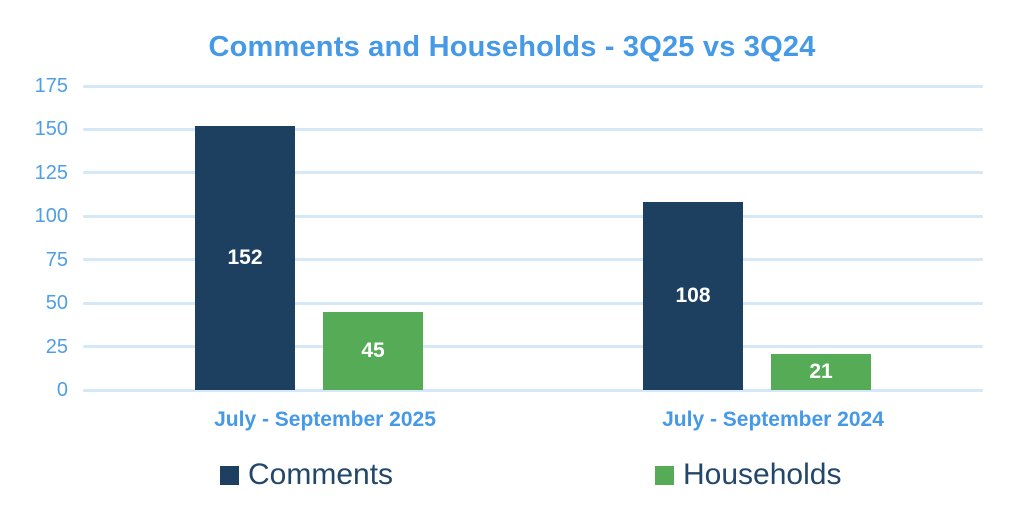  Describe the element at coordinates (773, 419) in the screenshot. I see `x-tick-label: July - September 2024` at that location.